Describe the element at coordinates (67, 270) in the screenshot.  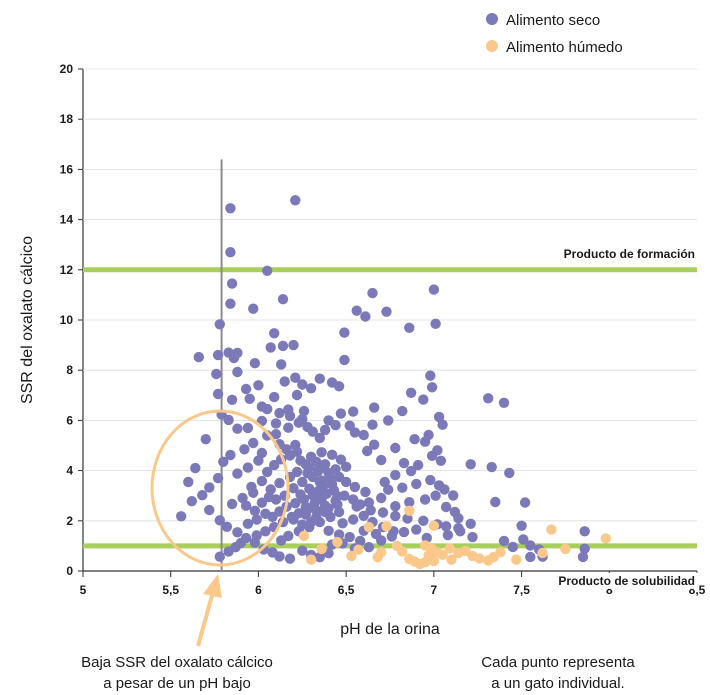
I see `y-tick-label: 12` at that location.